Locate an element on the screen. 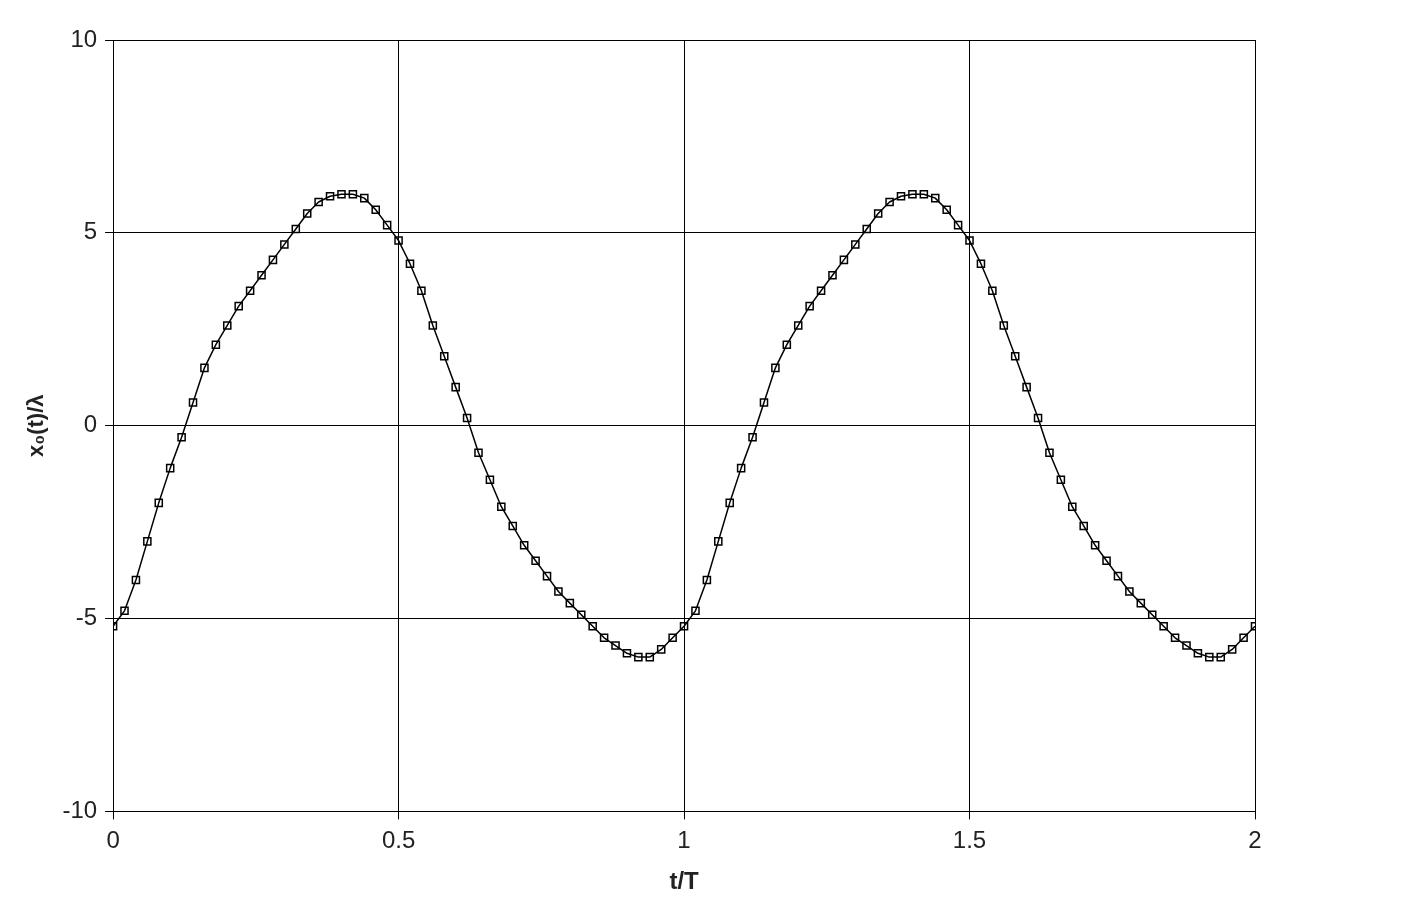 The height and width of the screenshot is (911, 1405). x-tick-label: 1 is located at coordinates (684, 840).